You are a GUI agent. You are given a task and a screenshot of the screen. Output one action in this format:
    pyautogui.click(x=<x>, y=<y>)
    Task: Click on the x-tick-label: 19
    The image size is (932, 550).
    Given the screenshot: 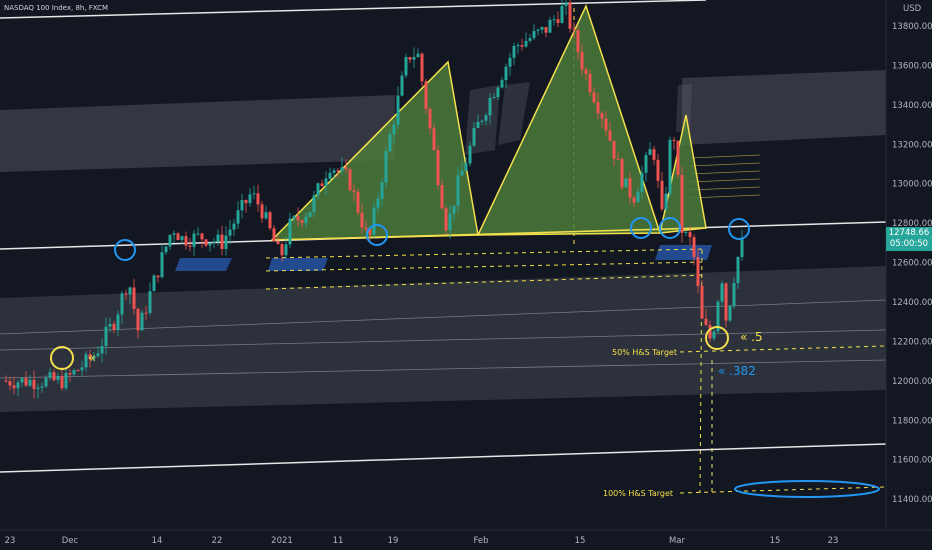 What is the action you would take?
    pyautogui.click(x=393, y=541)
    